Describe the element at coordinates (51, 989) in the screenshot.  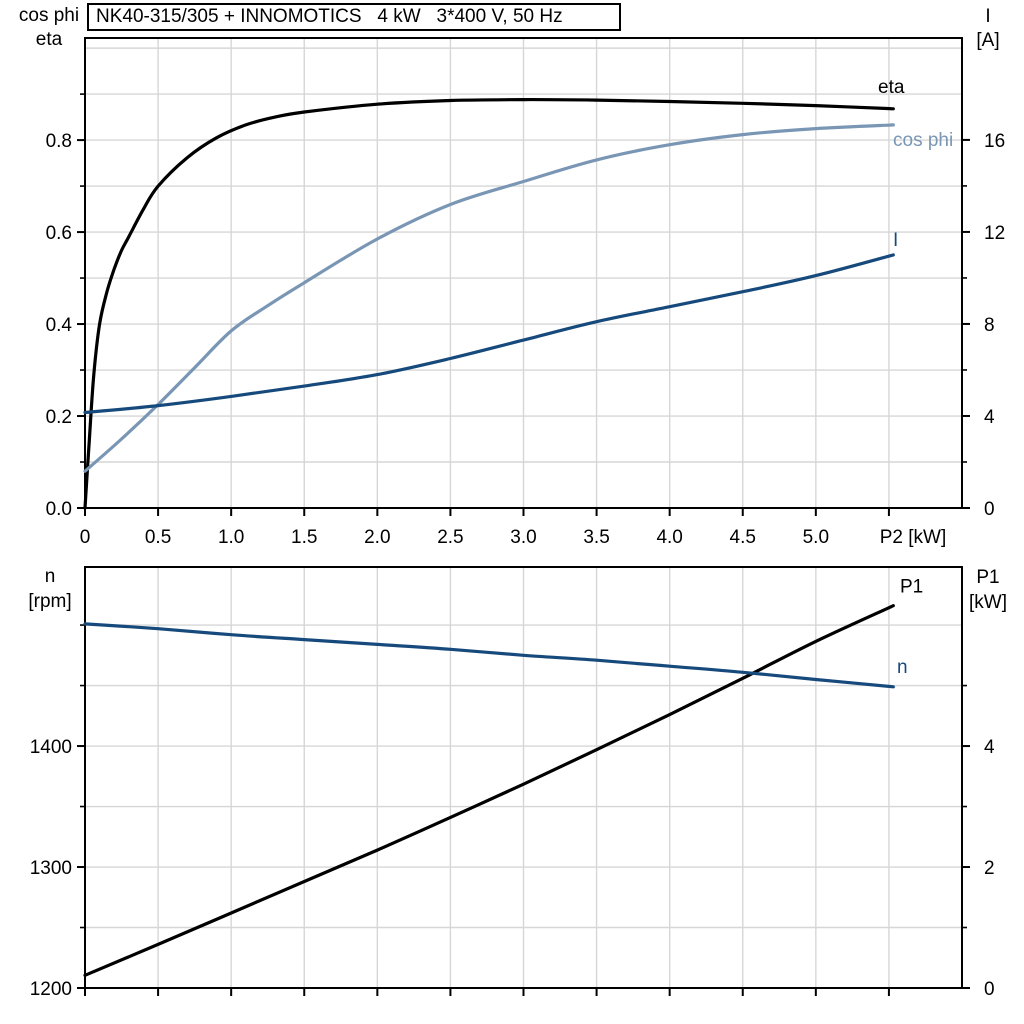
I see `y-left-tick-label: 1200` at that location.